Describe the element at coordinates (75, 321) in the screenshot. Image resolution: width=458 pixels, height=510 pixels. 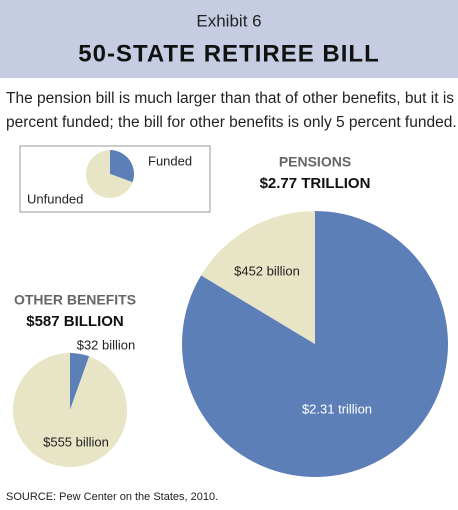
I see `pie-total: $587 BILLION` at that location.